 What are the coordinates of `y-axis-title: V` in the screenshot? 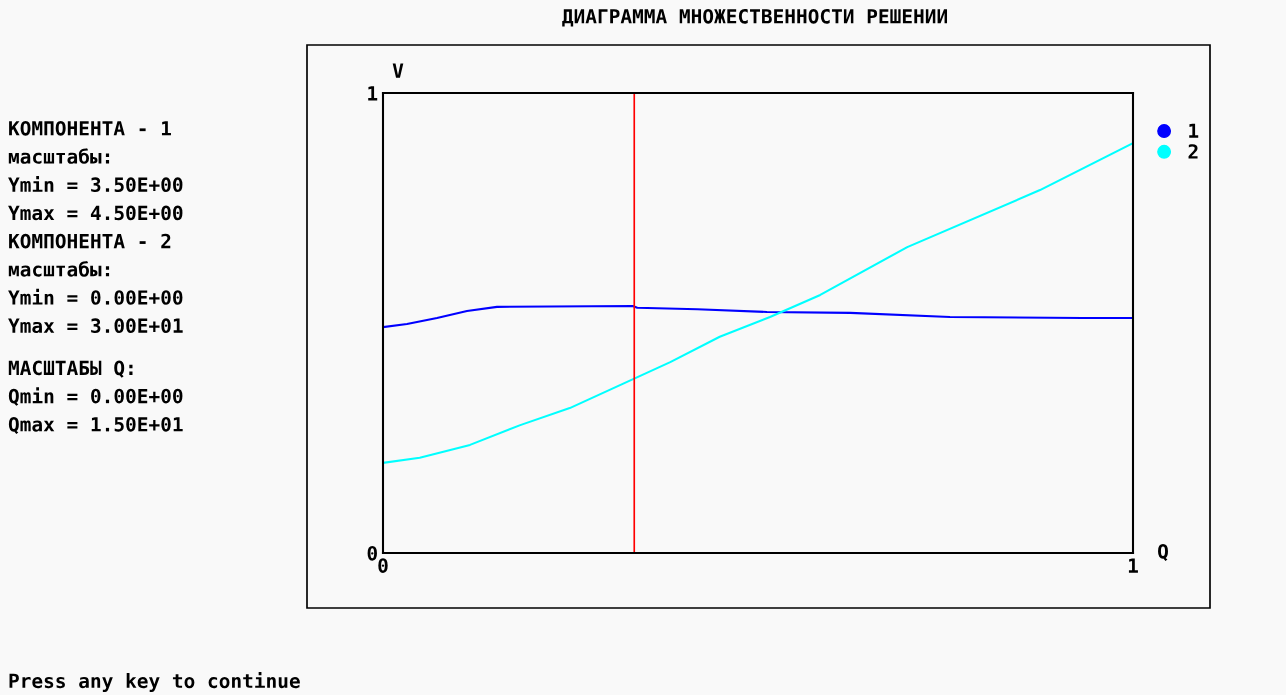 It's located at (398, 70).